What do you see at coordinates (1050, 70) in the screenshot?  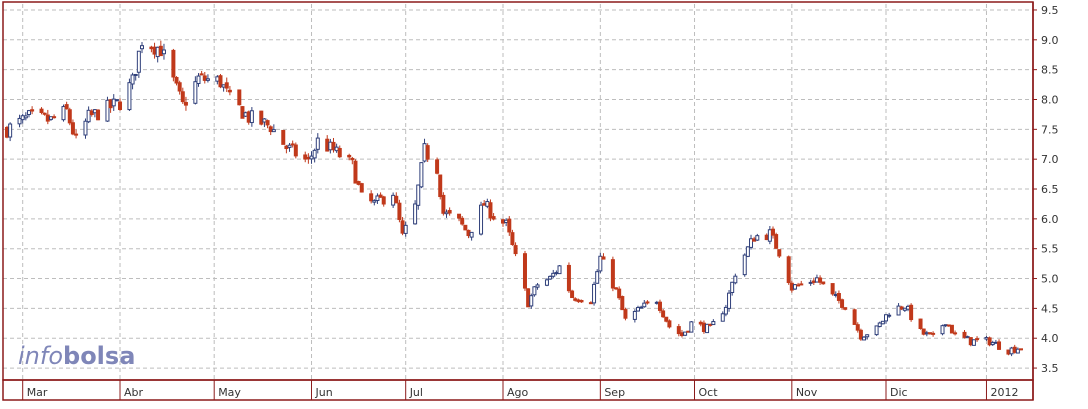 I see `y-tick-label: 8.5` at bounding box center [1050, 70].